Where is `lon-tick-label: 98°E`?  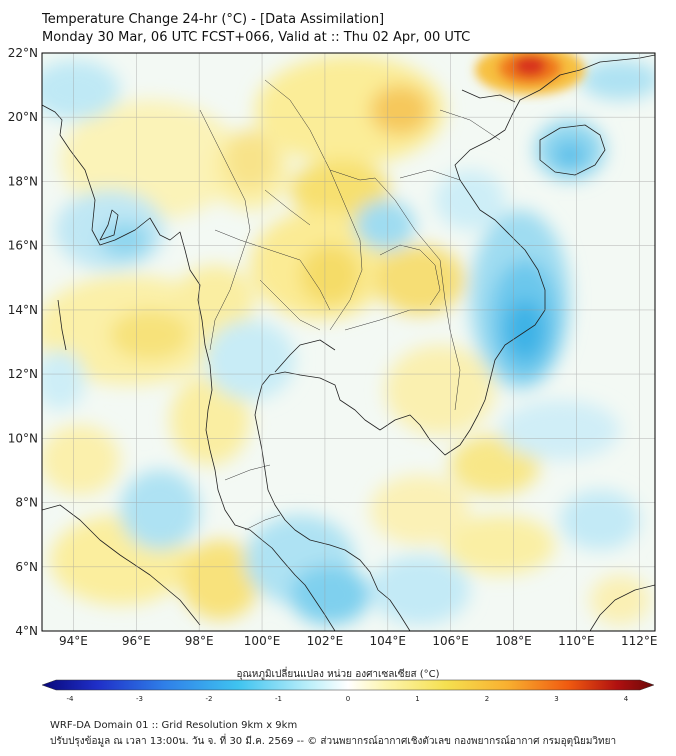 lon-tick-label: 98°E is located at coordinates (199, 641).